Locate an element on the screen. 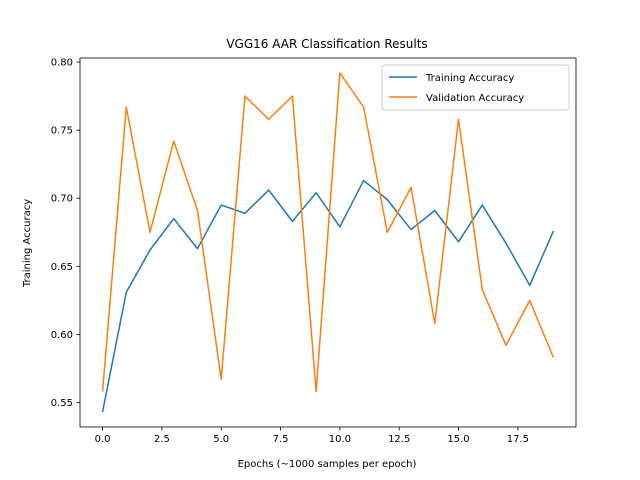 The width and height of the screenshot is (640, 480). legend-entry-label: Validation Accuracy is located at coordinates (475, 98).